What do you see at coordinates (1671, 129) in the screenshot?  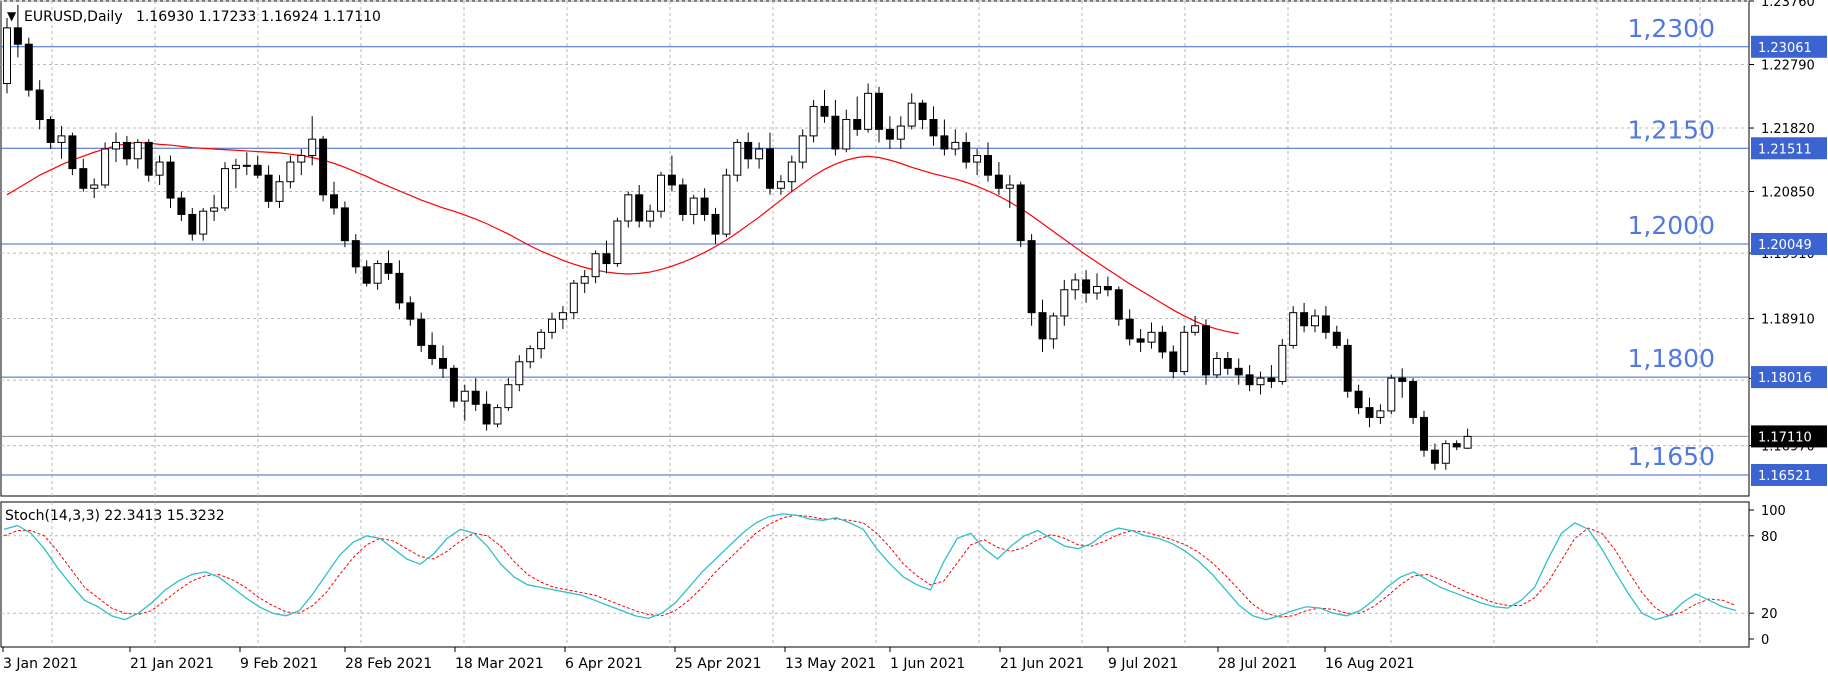 I see `level-label: 1,2150` at bounding box center [1671, 129].